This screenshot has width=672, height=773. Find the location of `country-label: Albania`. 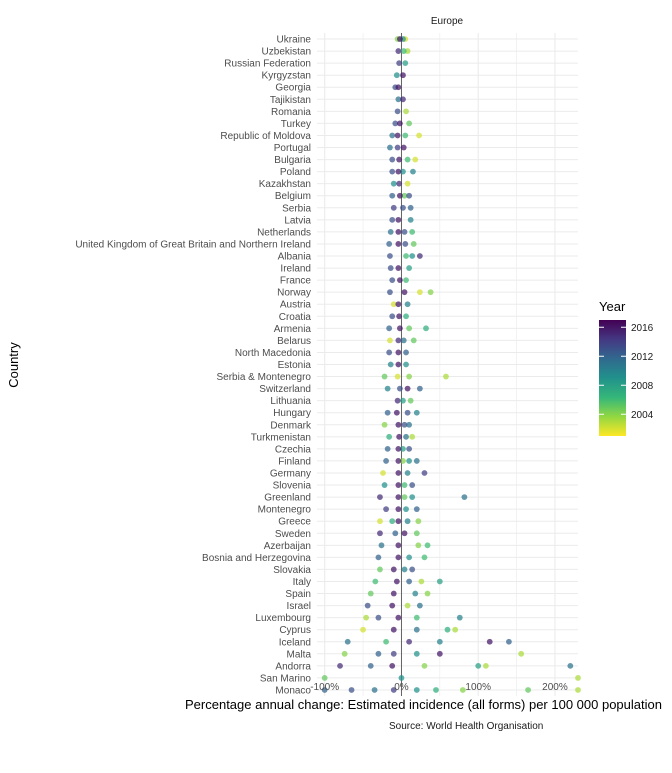

country-label: Albania is located at coordinates (295, 257).